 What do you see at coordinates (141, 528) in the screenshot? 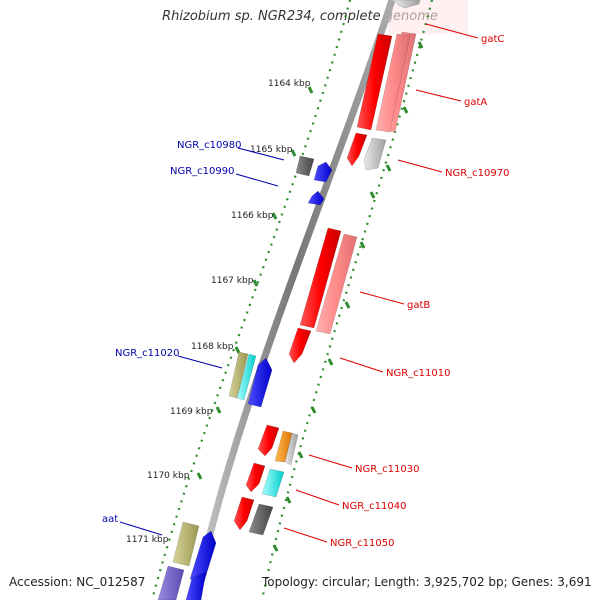
I see `callout-line-aat` at bounding box center [141, 528].